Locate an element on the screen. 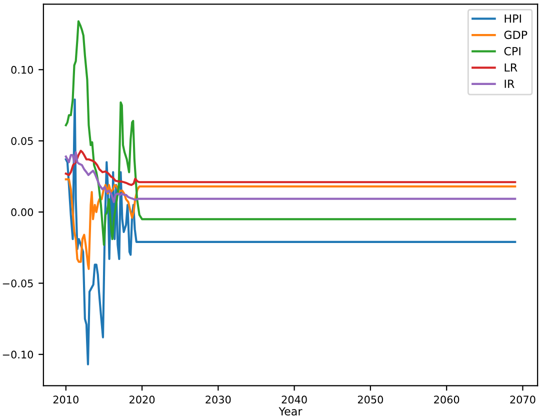  y-tick-label: −0.05 is located at coordinates (17, 283).